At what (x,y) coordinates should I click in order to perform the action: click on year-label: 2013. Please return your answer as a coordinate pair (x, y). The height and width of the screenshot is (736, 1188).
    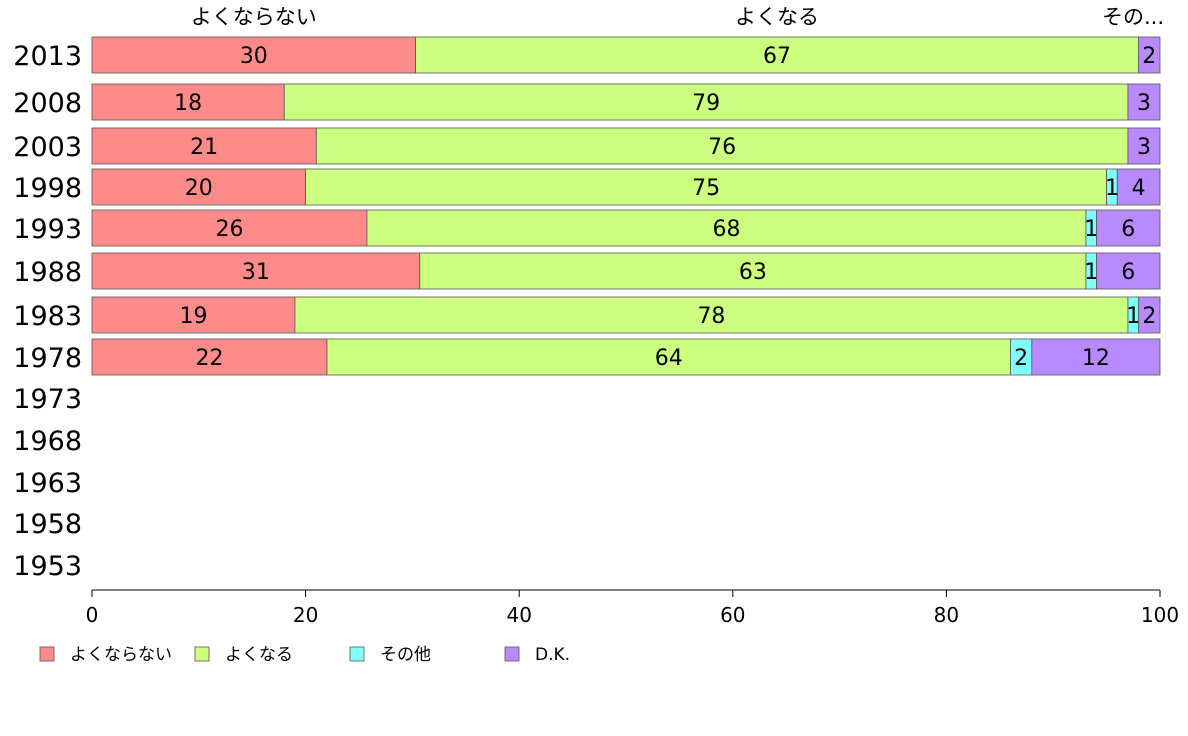
    Looking at the image, I should click on (47, 56).